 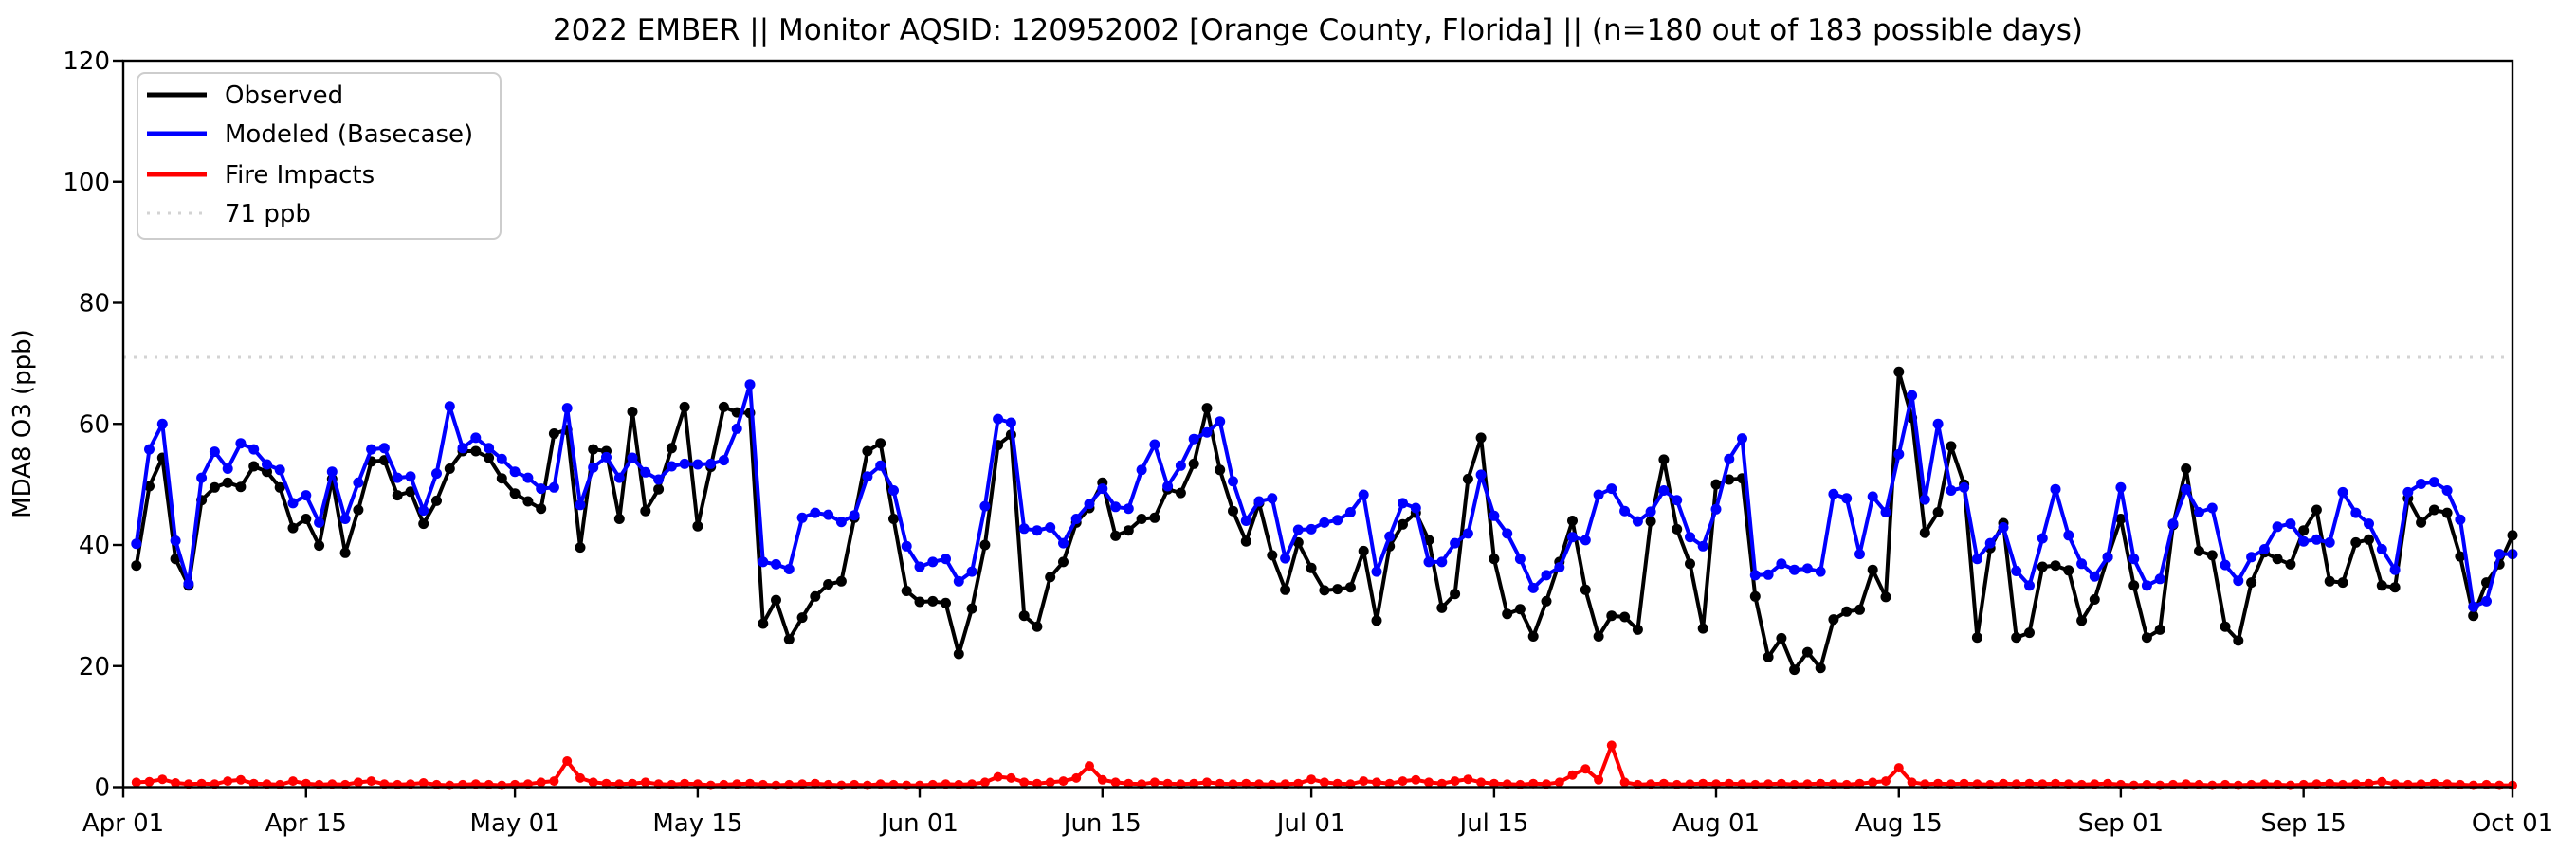 I want to click on x-tick-label: Jun 15, so click(x=1102, y=823).